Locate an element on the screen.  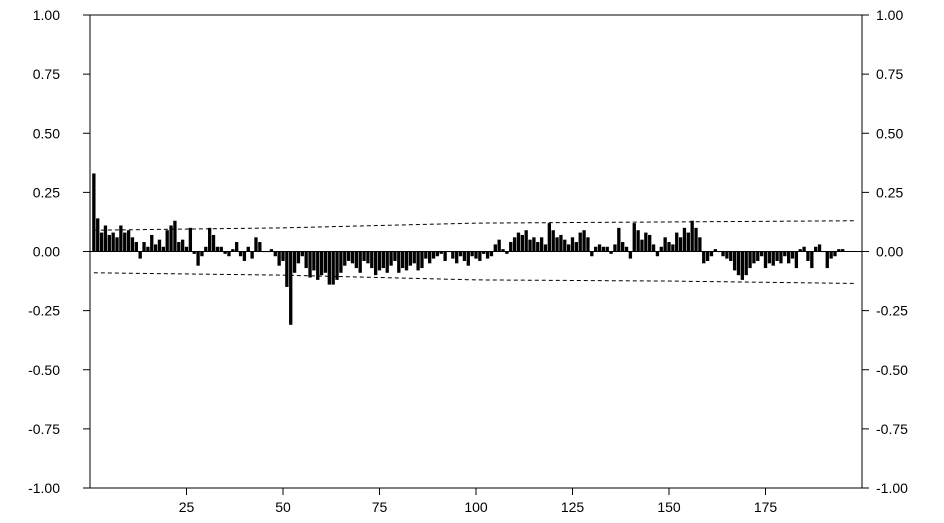
y-tick-label-left: 0.50 is located at coordinates (46, 133).